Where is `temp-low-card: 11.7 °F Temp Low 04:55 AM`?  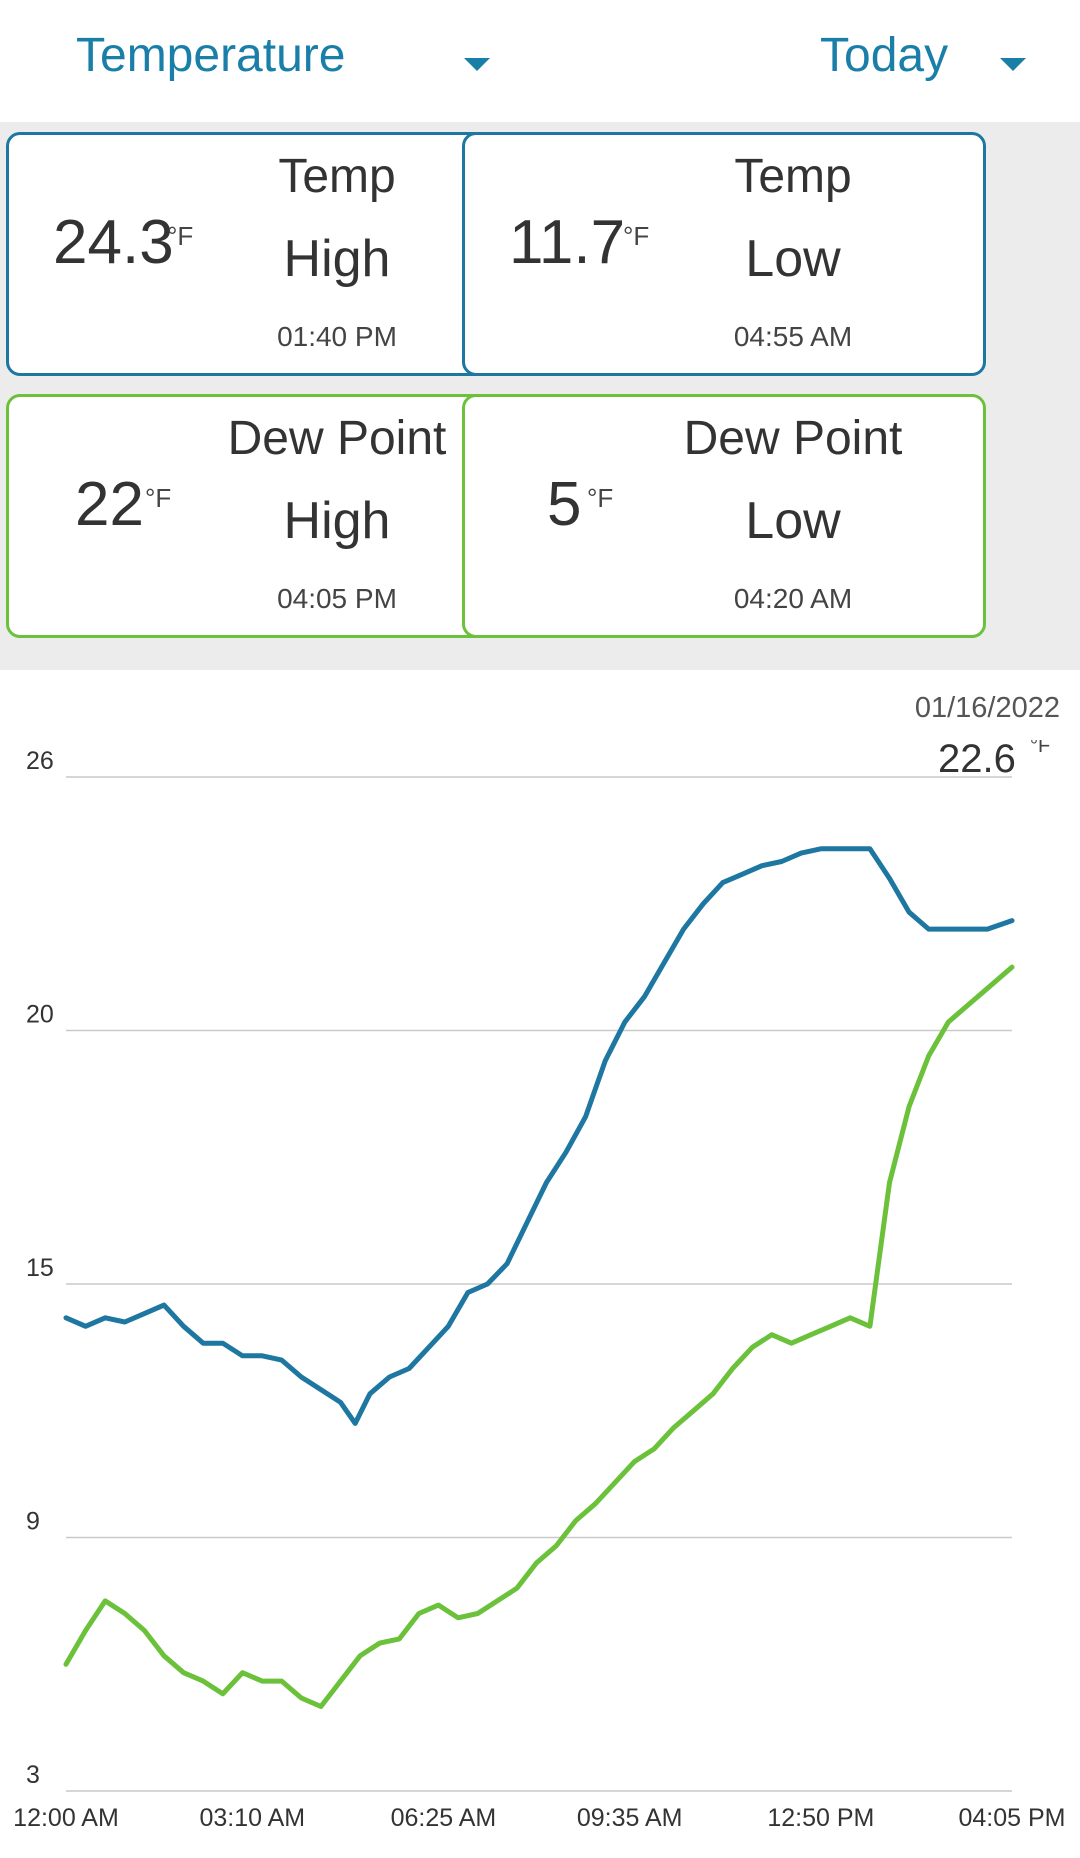
temp-low-card: 11.7 °F Temp Low 04:55 AM is located at coordinates (724, 254).